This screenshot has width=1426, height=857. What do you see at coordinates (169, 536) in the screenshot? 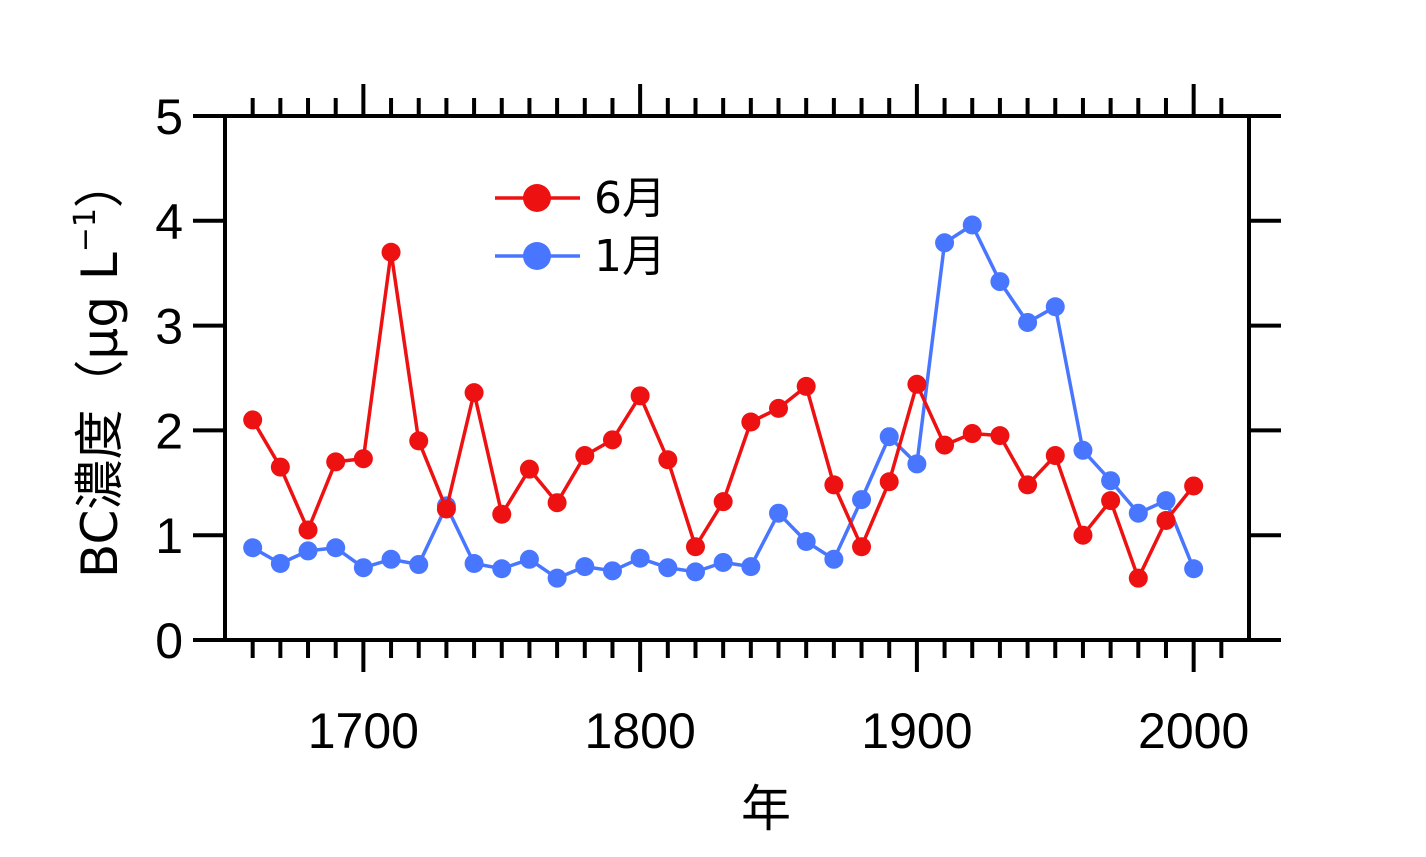
I see `y-tick-label: 1` at bounding box center [169, 536].